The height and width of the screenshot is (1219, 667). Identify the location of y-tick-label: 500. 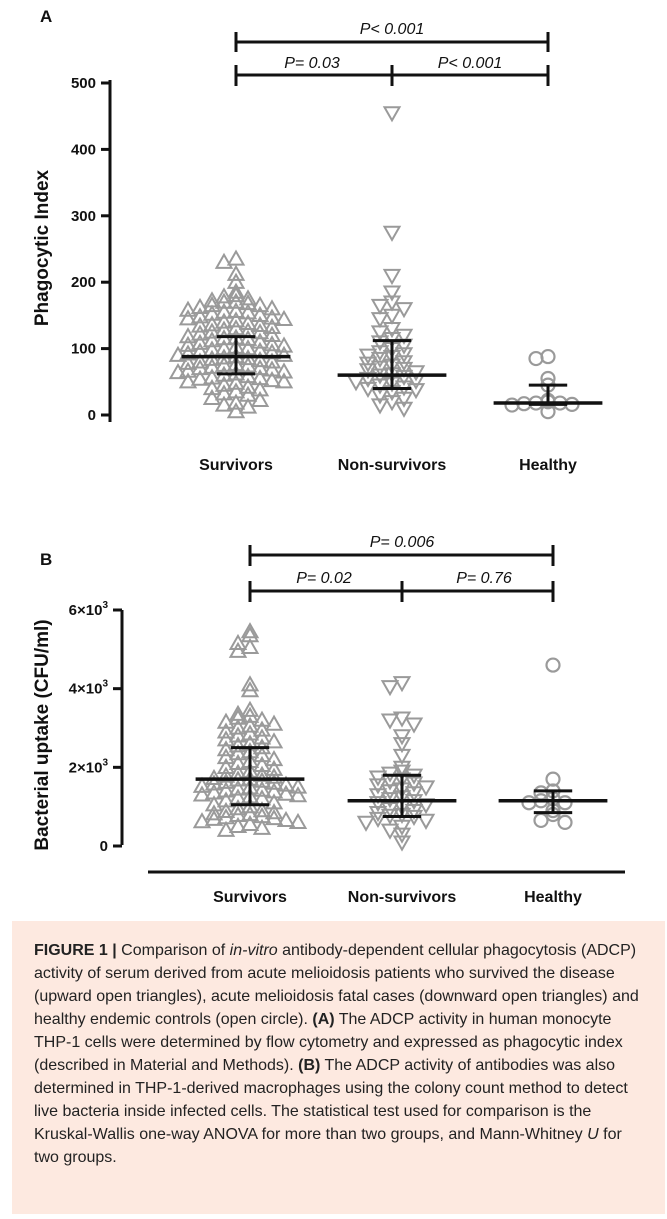
(83, 83).